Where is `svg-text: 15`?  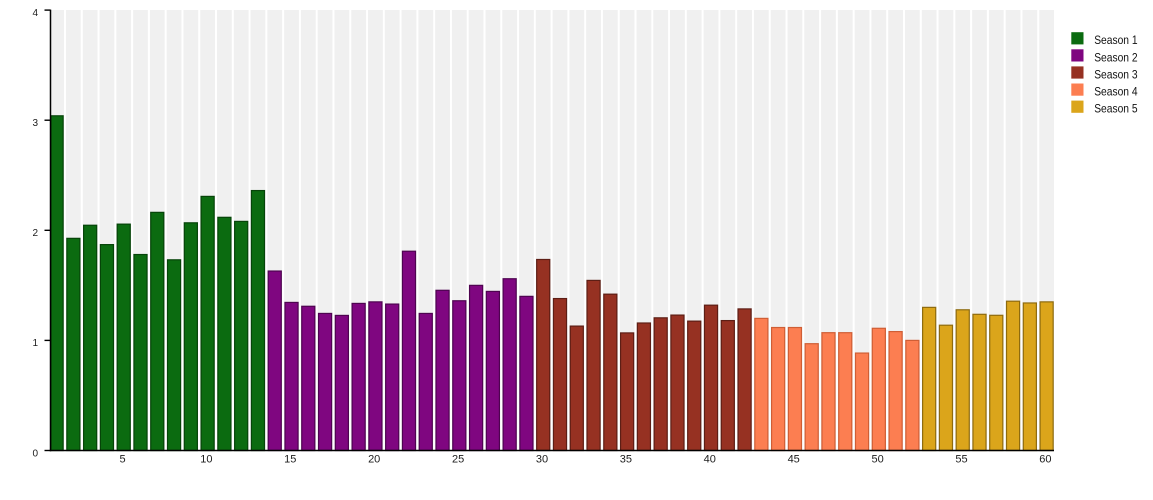
svg-text: 15 is located at coordinates (290, 460).